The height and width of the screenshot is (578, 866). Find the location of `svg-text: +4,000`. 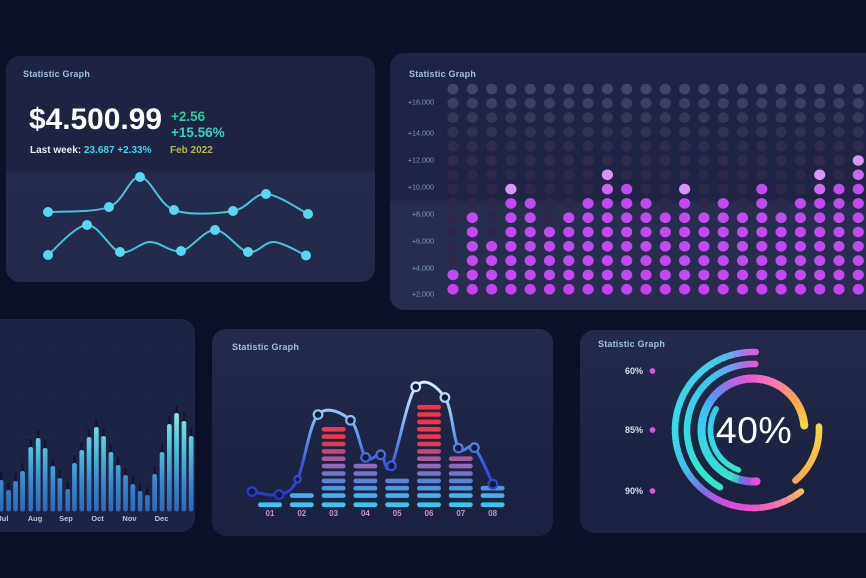

svg-text: +4,000 is located at coordinates (423, 268).